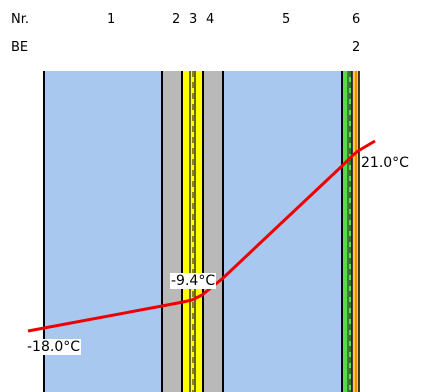  Describe the element at coordinates (356, 47) in the screenshot. I see `be-value-6: 2` at that location.